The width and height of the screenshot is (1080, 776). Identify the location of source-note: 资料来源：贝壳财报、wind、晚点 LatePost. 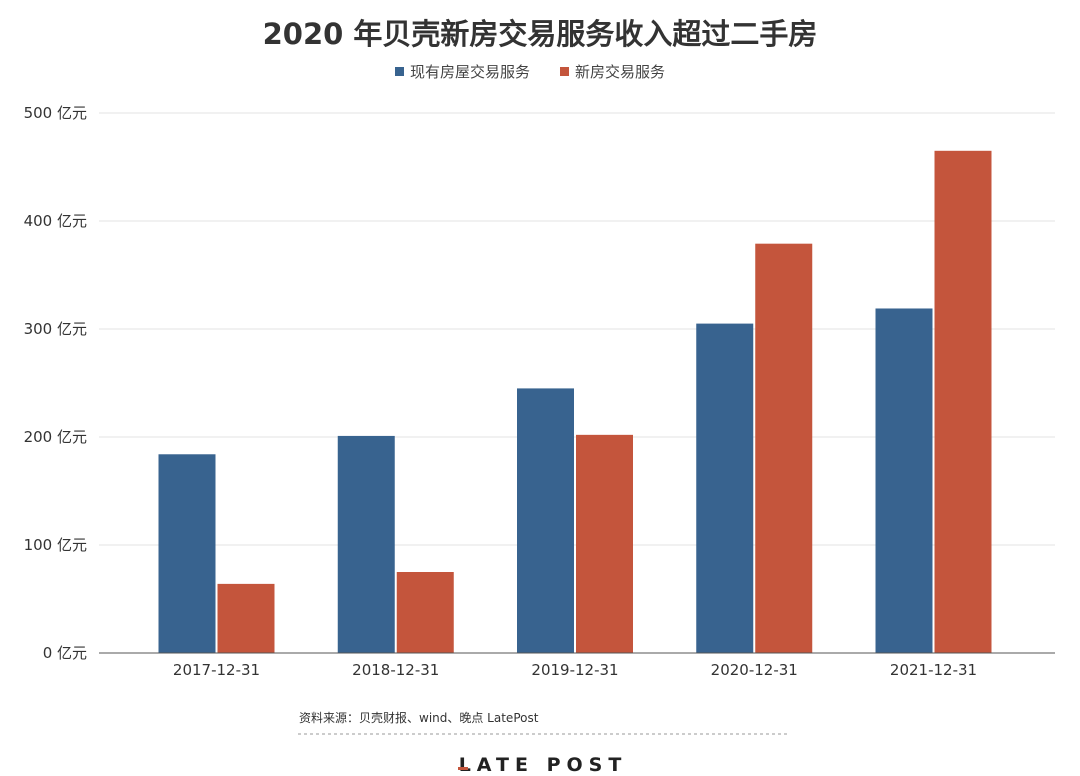
(419, 717).